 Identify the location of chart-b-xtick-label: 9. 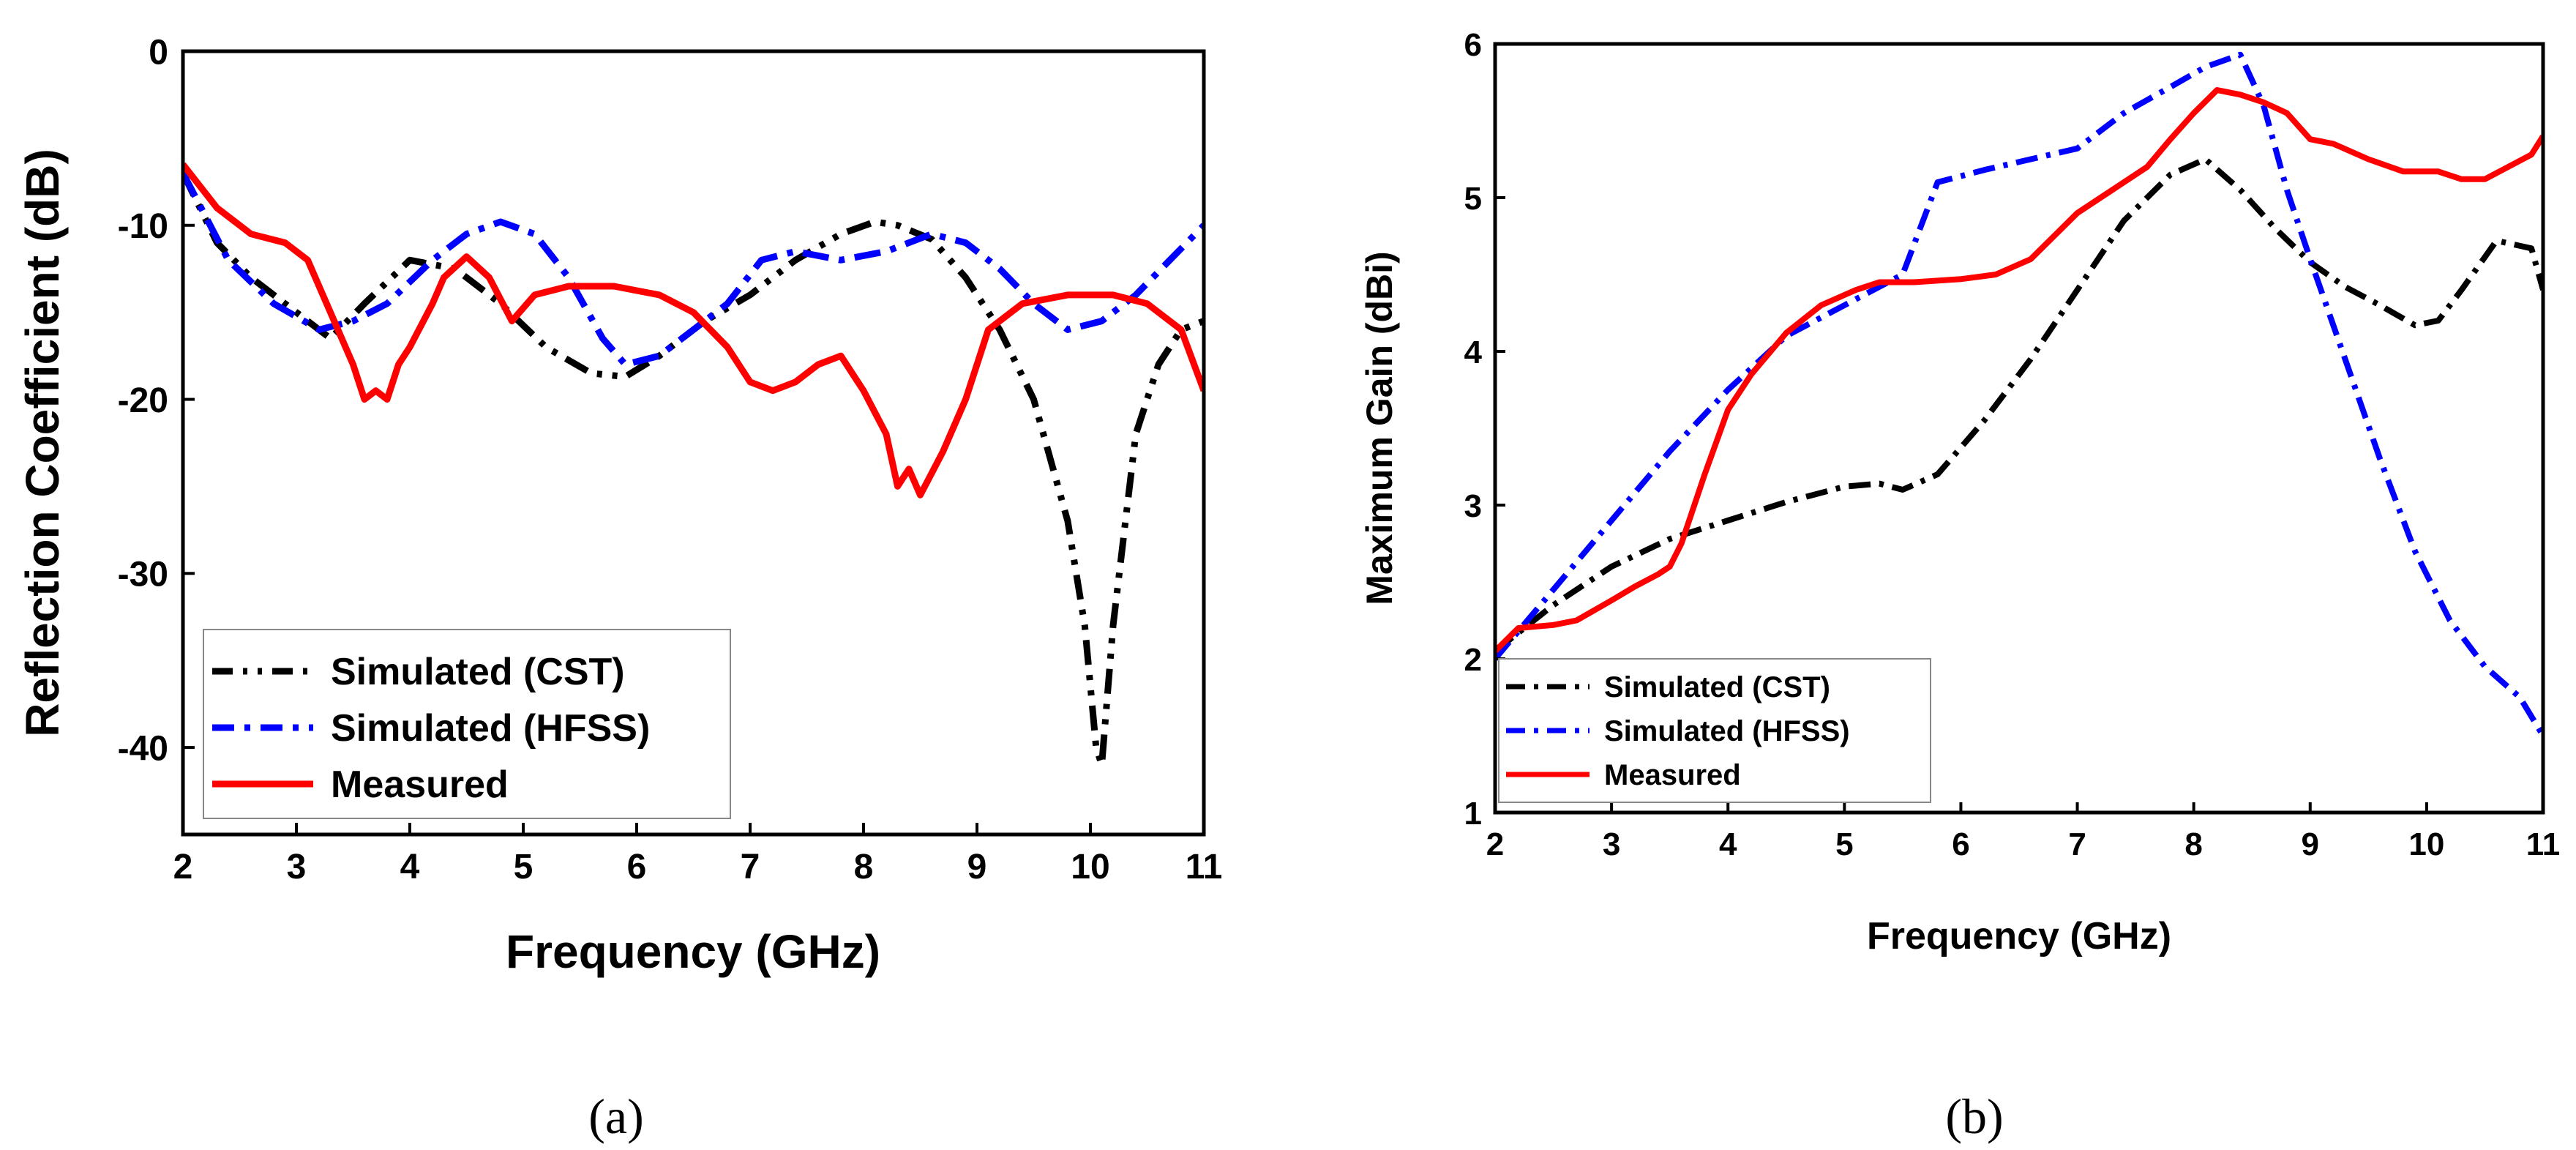
(2310, 844).